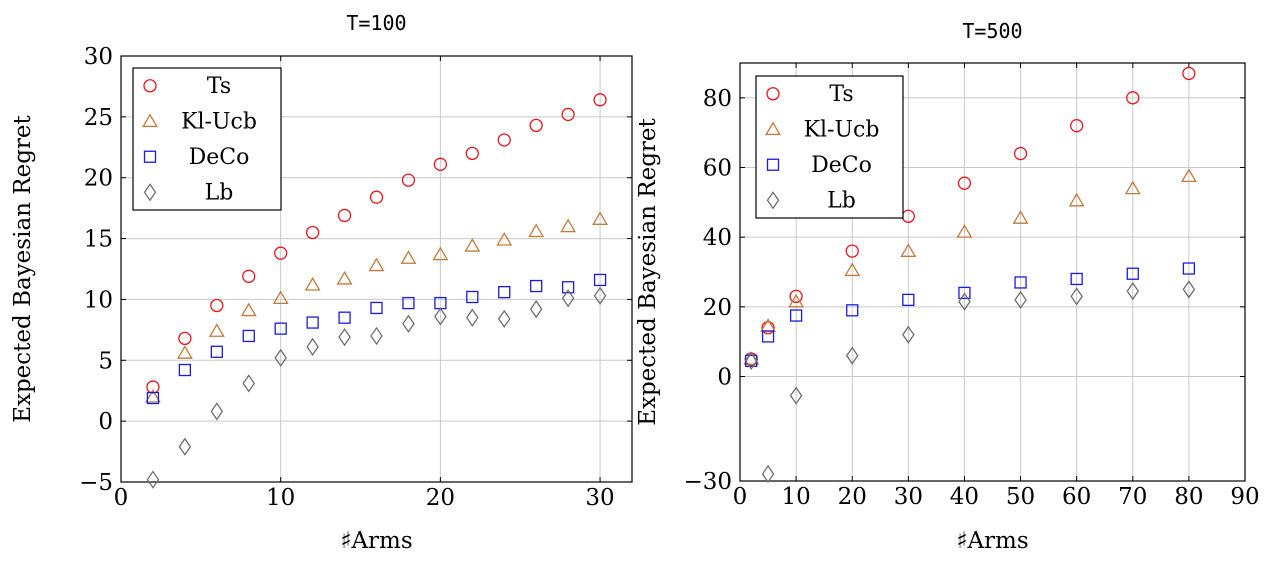  Describe the element at coordinates (98, 240) in the screenshot. I see `y-tick-label: 15` at that location.